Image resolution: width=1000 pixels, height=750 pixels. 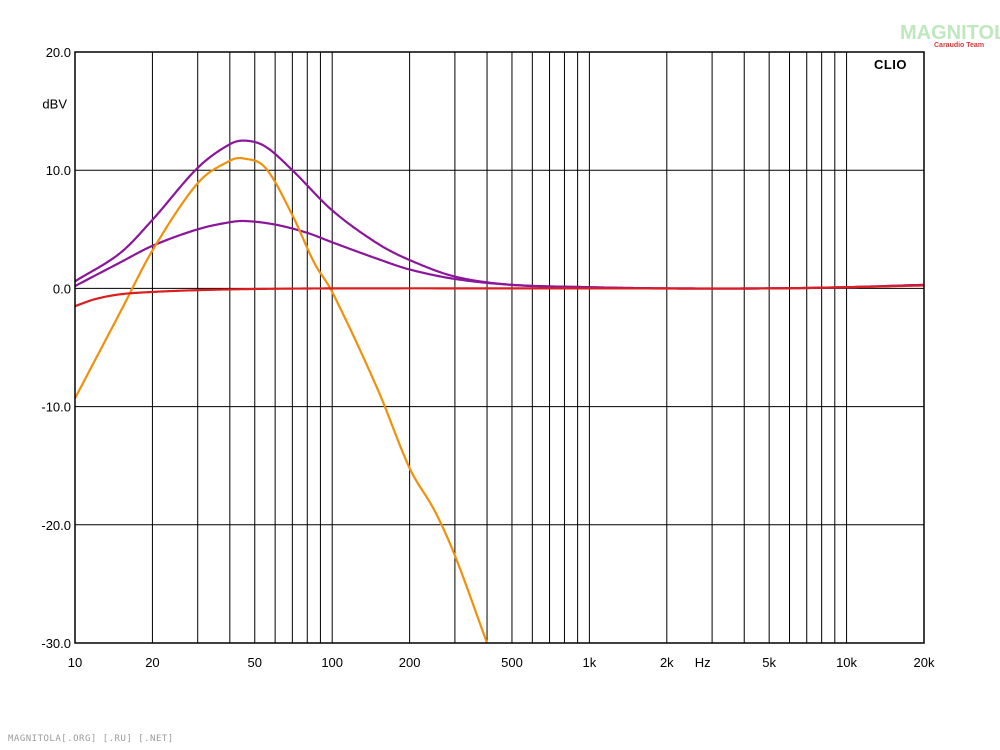 What do you see at coordinates (410, 662) in the screenshot?
I see `x-tick-label: 200` at bounding box center [410, 662].